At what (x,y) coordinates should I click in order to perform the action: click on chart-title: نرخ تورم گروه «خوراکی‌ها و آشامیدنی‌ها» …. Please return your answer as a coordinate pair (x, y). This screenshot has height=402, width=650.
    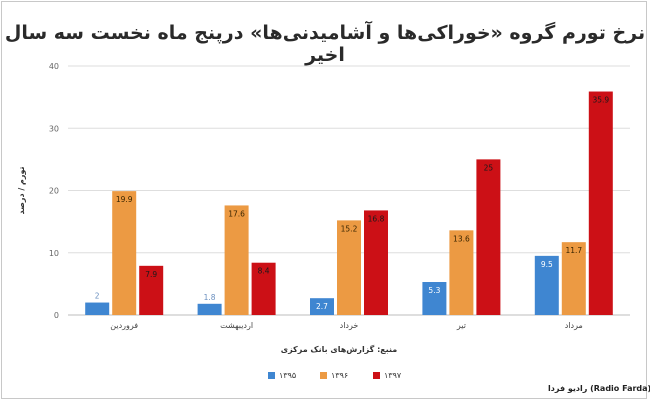
    Looking at the image, I should click on (325, 44).